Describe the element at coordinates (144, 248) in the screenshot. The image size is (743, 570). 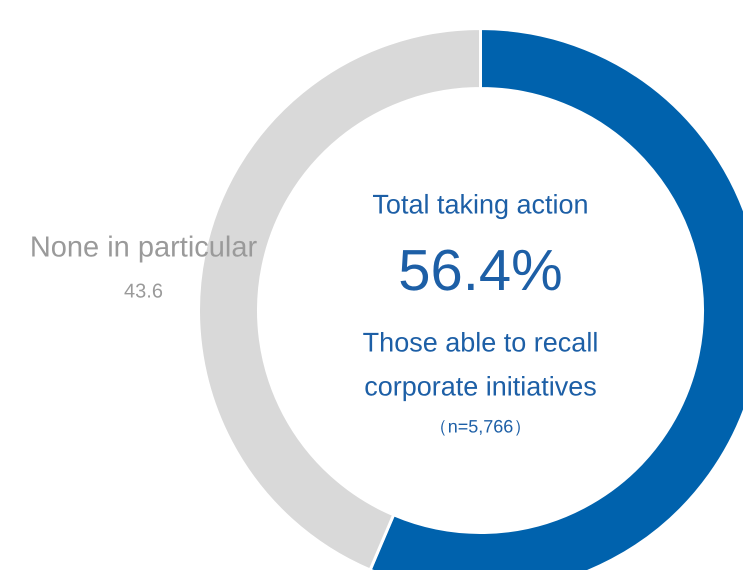
I see `slice-label: None in particular` at that location.